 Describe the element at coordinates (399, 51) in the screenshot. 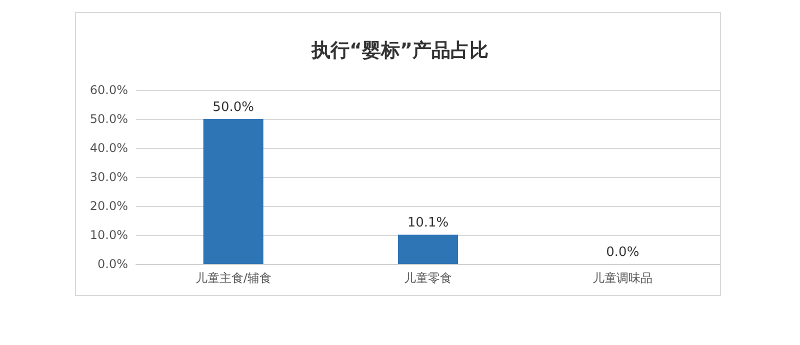

I see `chart-title: 执行“婴标”产品占比` at that location.